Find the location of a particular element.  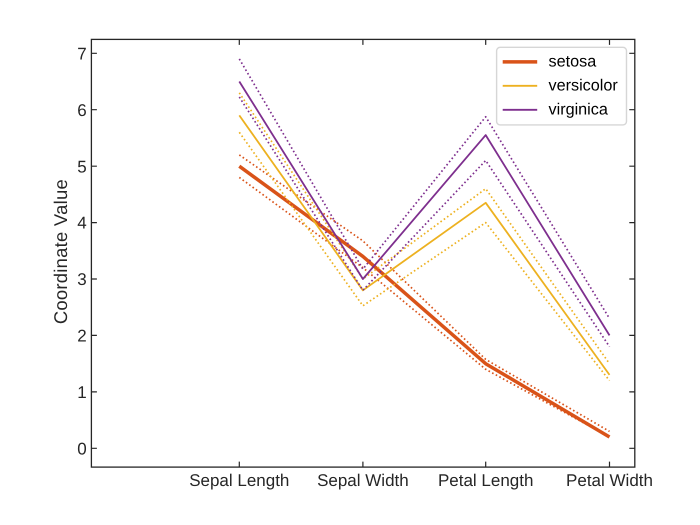

svg-text: 0 is located at coordinates (81, 448).